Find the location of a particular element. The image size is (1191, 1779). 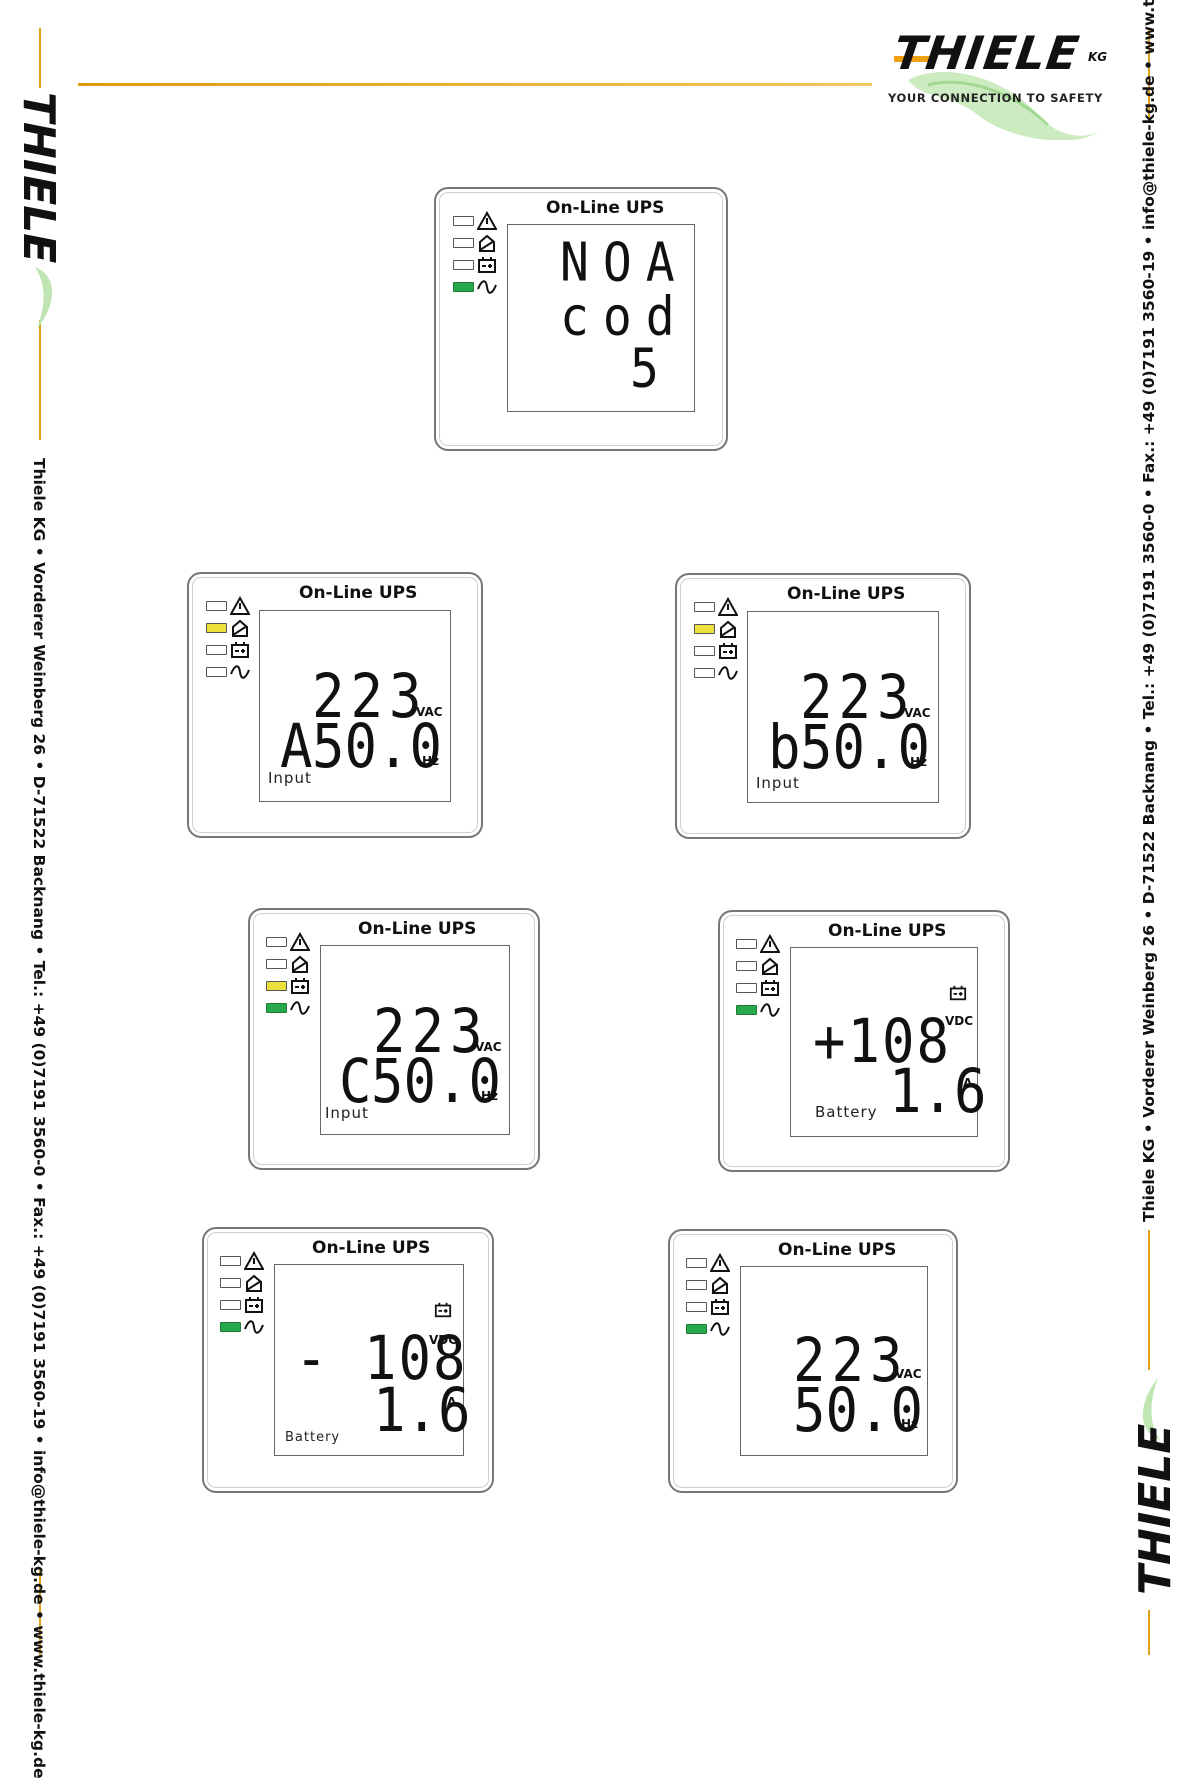

lcd-value-voltage: - 108 is located at coordinates (381, 1358).